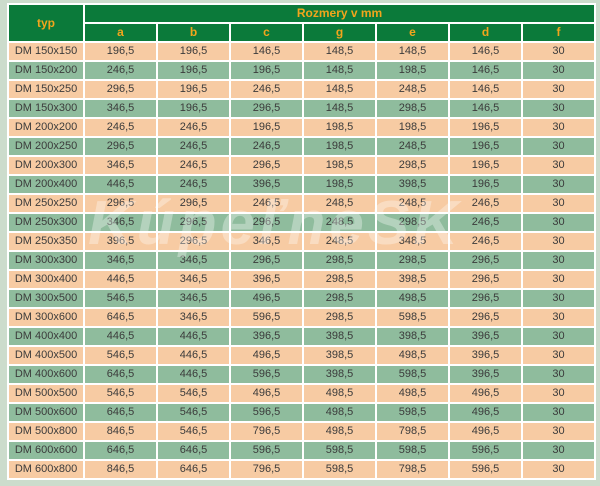 This screenshot has width=600, height=486. Describe the element at coordinates (46, 222) in the screenshot. I see `typ-cell: DM 250x300` at that location.